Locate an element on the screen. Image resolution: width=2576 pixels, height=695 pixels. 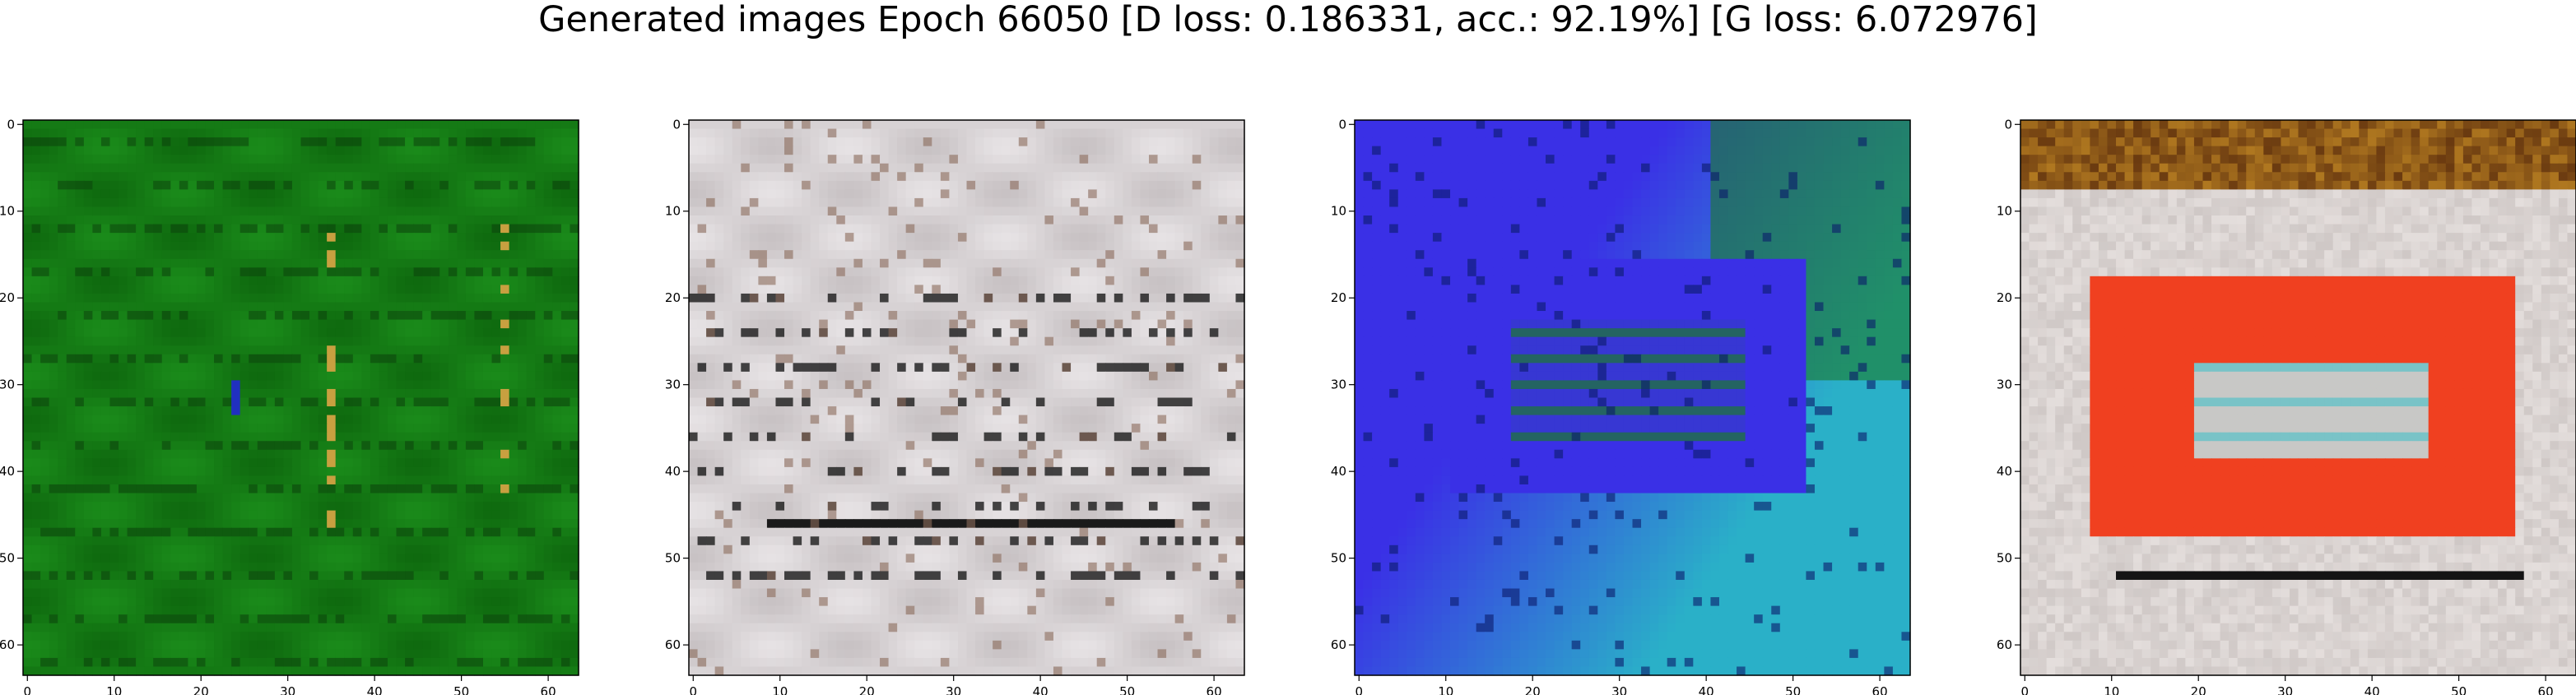
panel-2-ytick-label: 40 is located at coordinates (673, 471).